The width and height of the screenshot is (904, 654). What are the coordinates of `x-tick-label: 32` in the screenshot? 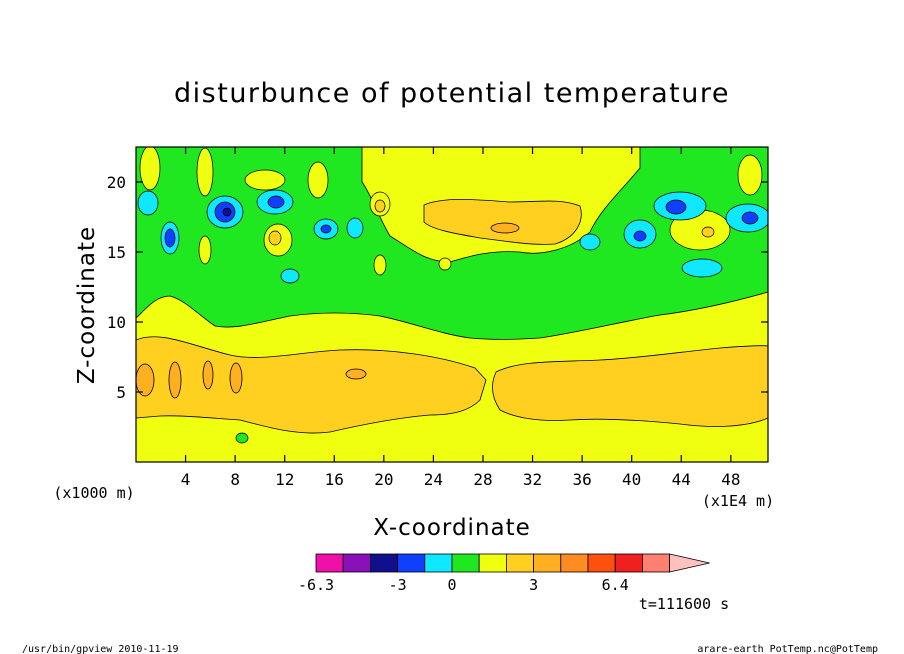 It's located at (532, 479).